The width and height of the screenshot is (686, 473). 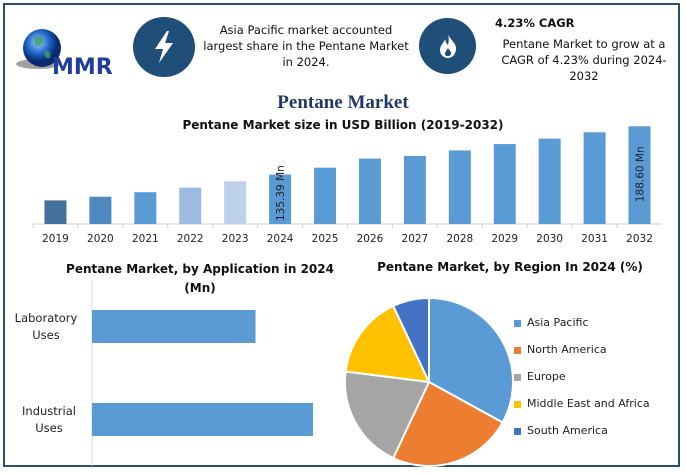 I want to click on x-tick-label: 2029, so click(x=504, y=239).